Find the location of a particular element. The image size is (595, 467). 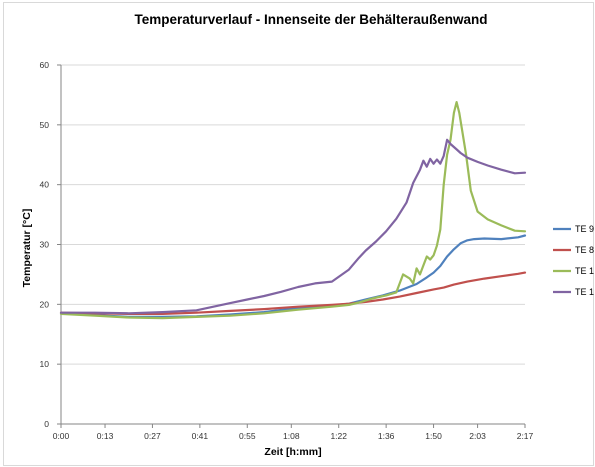

x-tick-label: 1:22 is located at coordinates (338, 436).